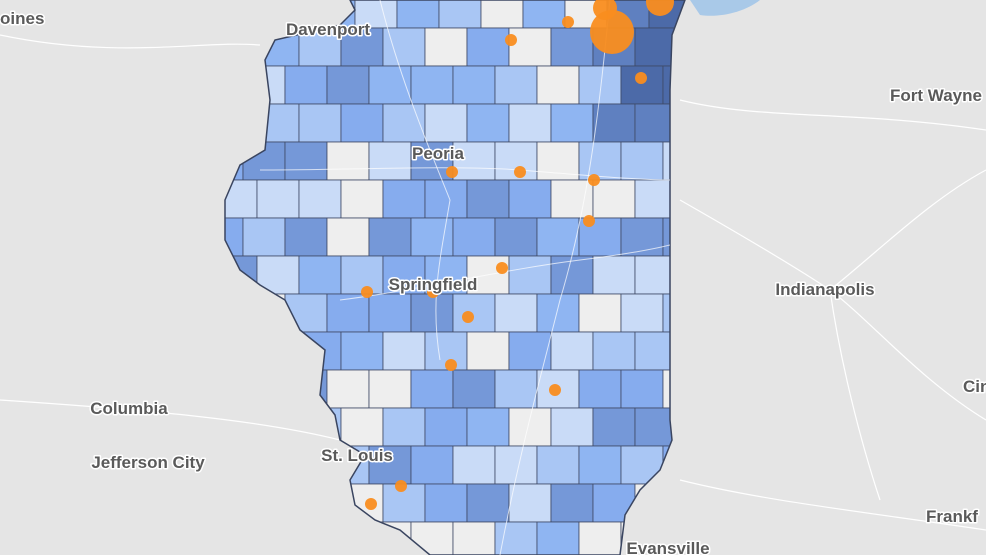 This screenshot has height=555, width=986. What do you see at coordinates (22, 18) in the screenshot?
I see `city-label: oines` at bounding box center [22, 18].